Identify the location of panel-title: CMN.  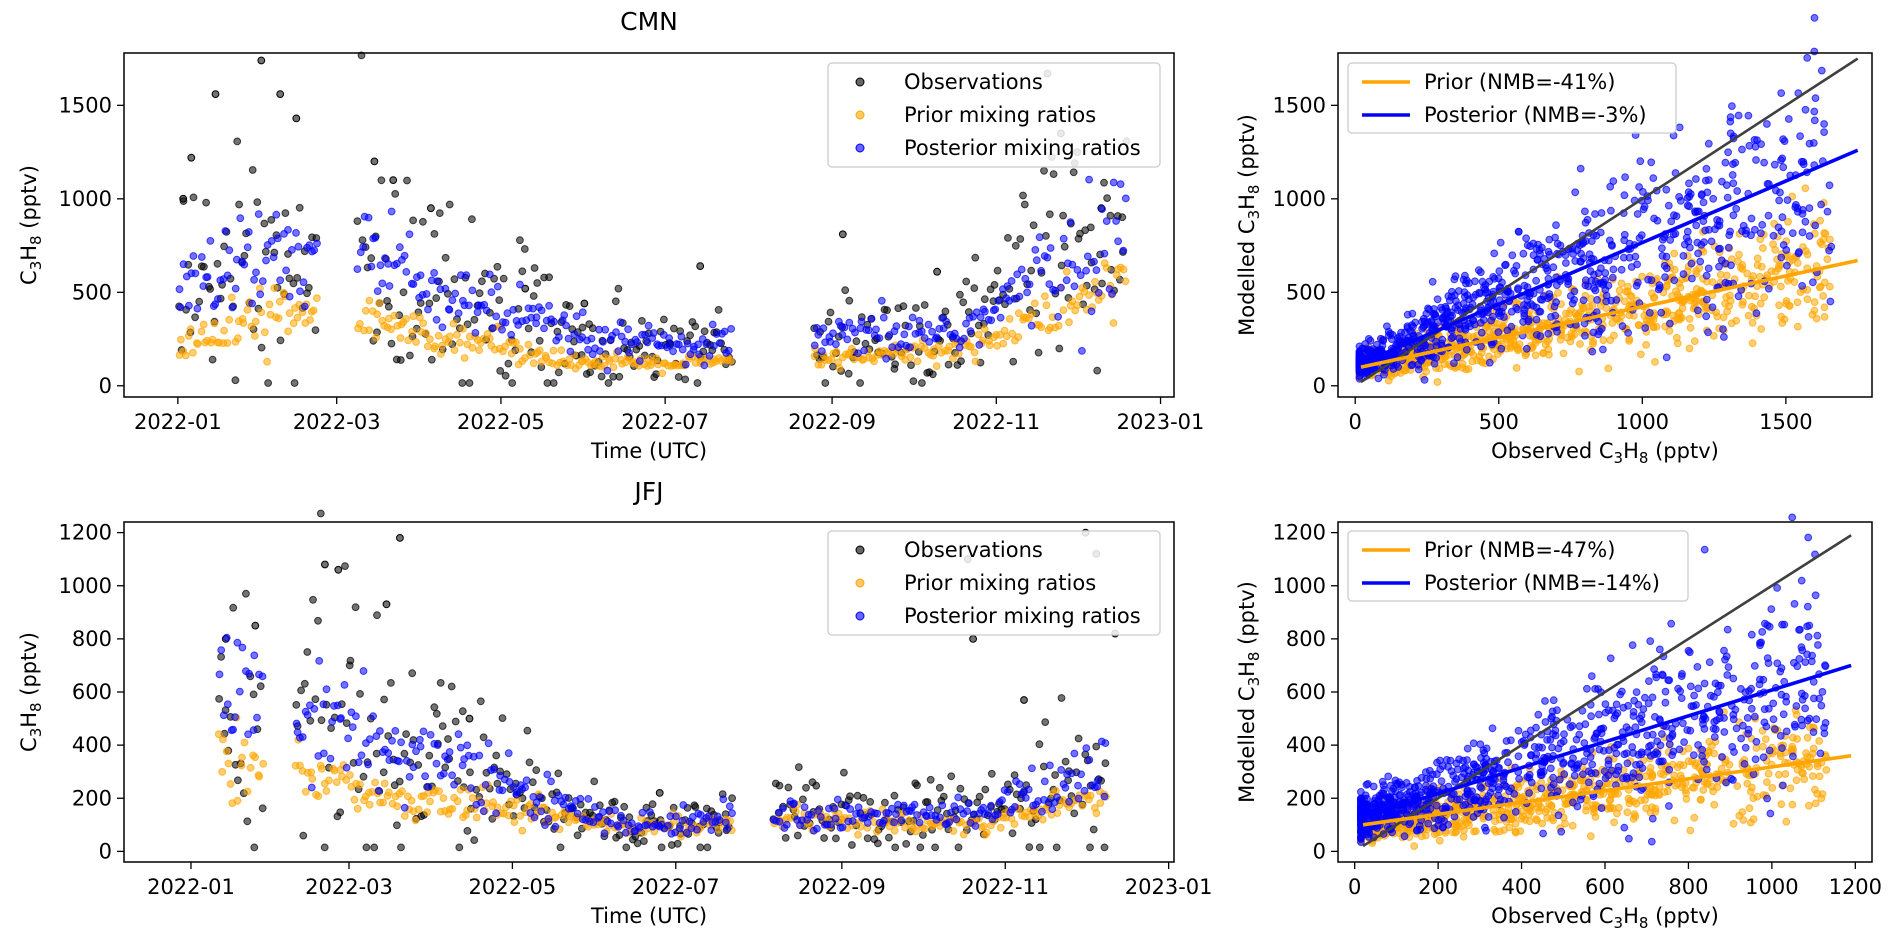
(649, 21).